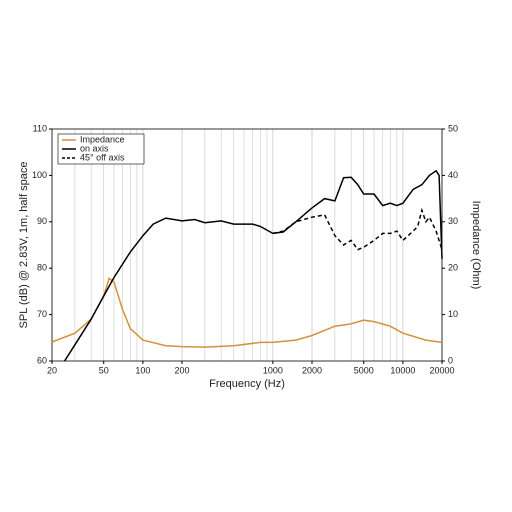 This screenshot has height=512, width=512. I want to click on y2-tick-label: 20, so click(453, 268).